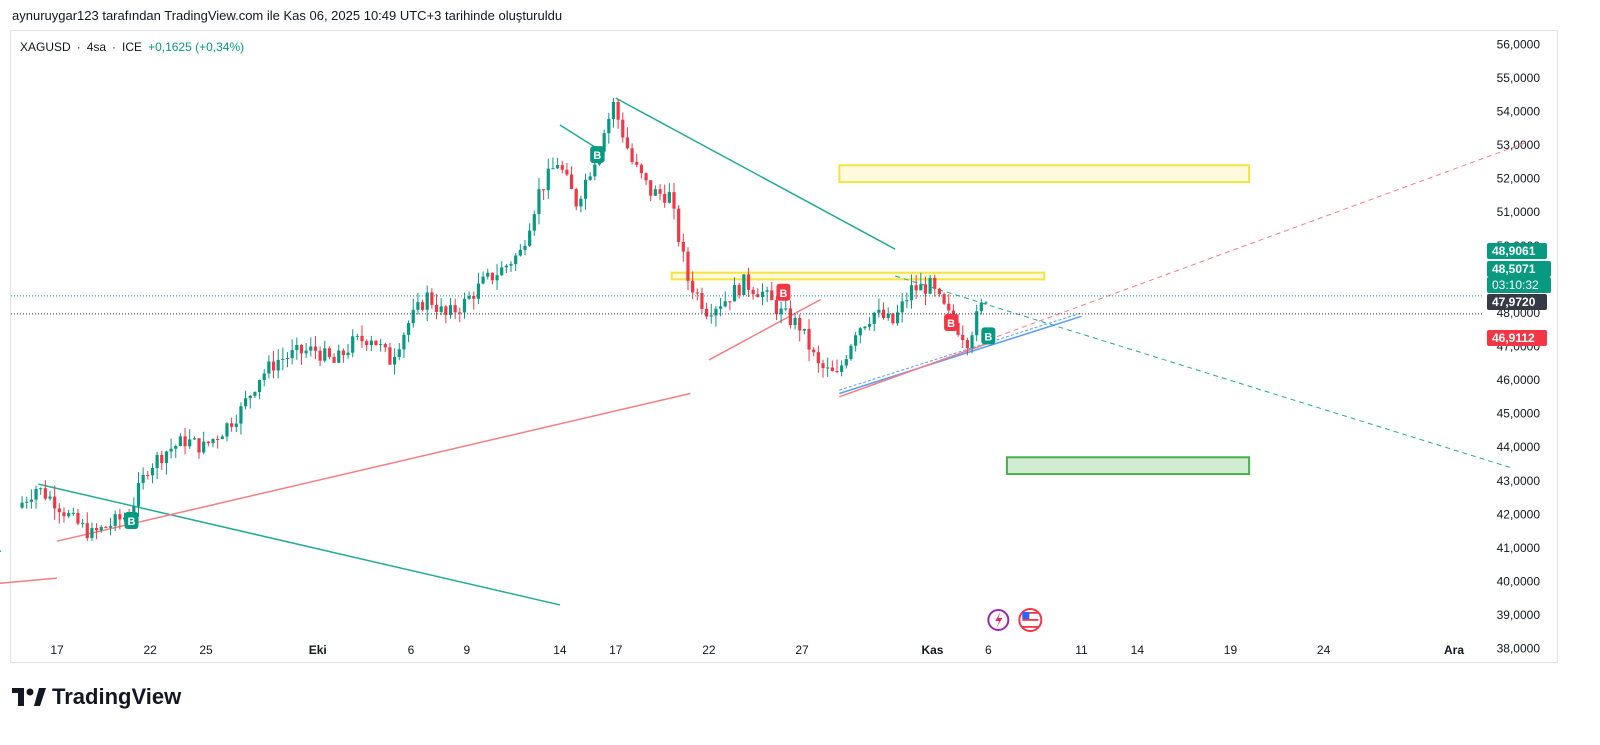 This screenshot has width=1600, height=745. I want to click on y-tick-label: 39,0000, so click(1519, 615).